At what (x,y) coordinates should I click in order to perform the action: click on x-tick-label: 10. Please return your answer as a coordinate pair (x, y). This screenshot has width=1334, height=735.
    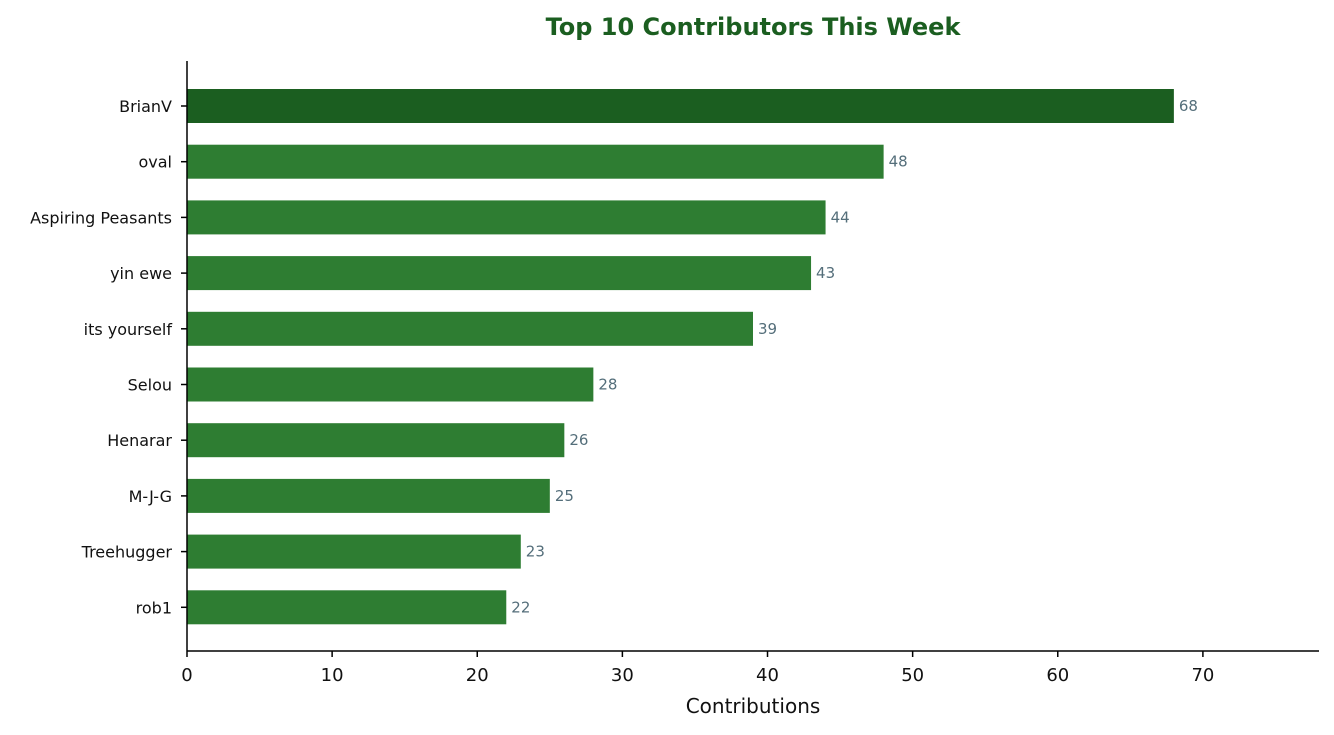
    Looking at the image, I should click on (332, 675).